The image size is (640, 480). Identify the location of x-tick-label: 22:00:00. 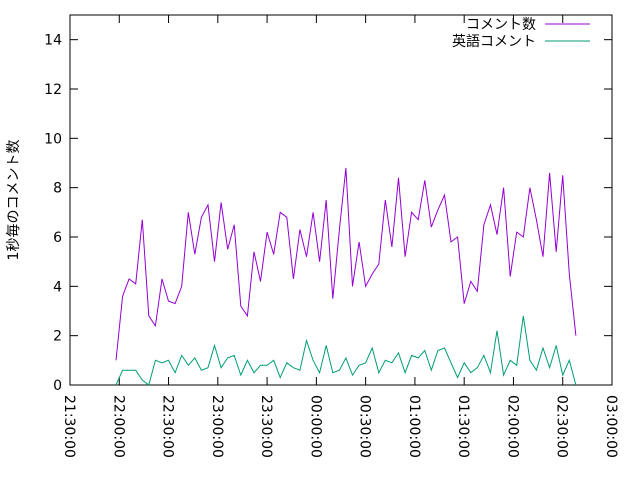
(118, 426).